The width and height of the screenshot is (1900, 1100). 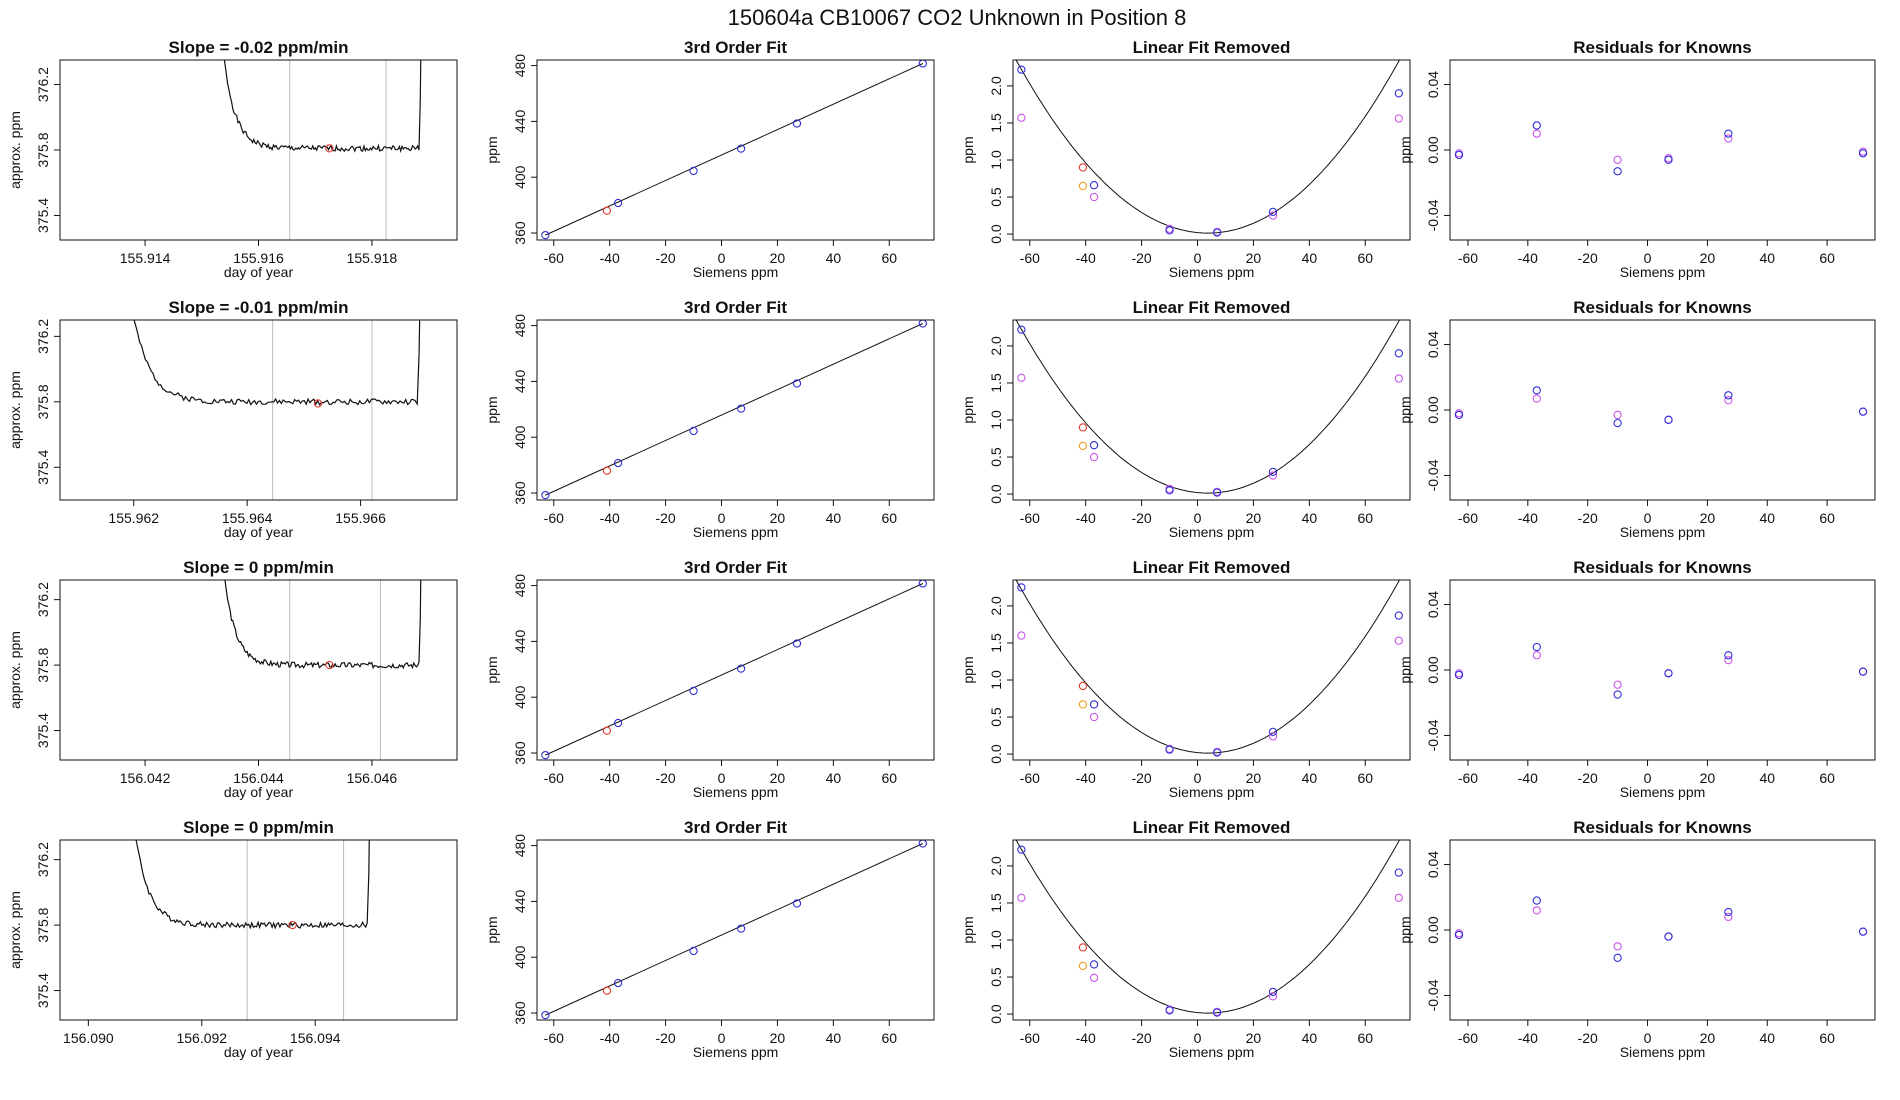 What do you see at coordinates (996, 234) in the screenshot?
I see `y-tick-label: 0.0` at bounding box center [996, 234].